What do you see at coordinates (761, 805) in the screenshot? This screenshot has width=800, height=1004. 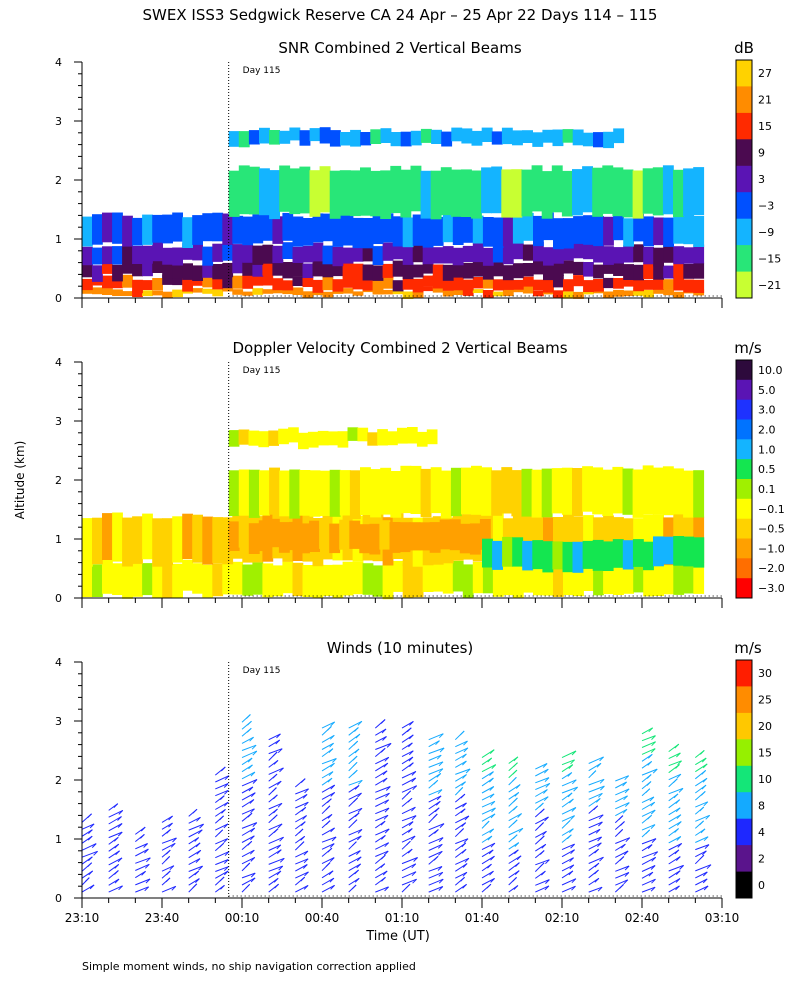 I see `colorbar-label: 8` at bounding box center [761, 805].